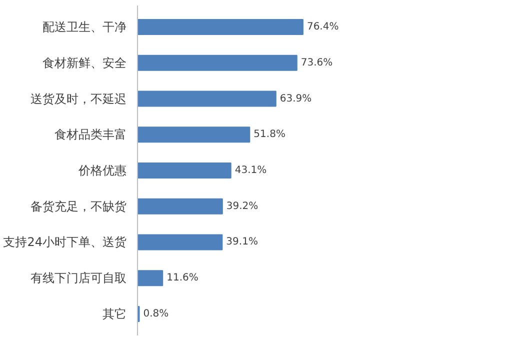  I want to click on data-label: 63.9%, so click(296, 98).